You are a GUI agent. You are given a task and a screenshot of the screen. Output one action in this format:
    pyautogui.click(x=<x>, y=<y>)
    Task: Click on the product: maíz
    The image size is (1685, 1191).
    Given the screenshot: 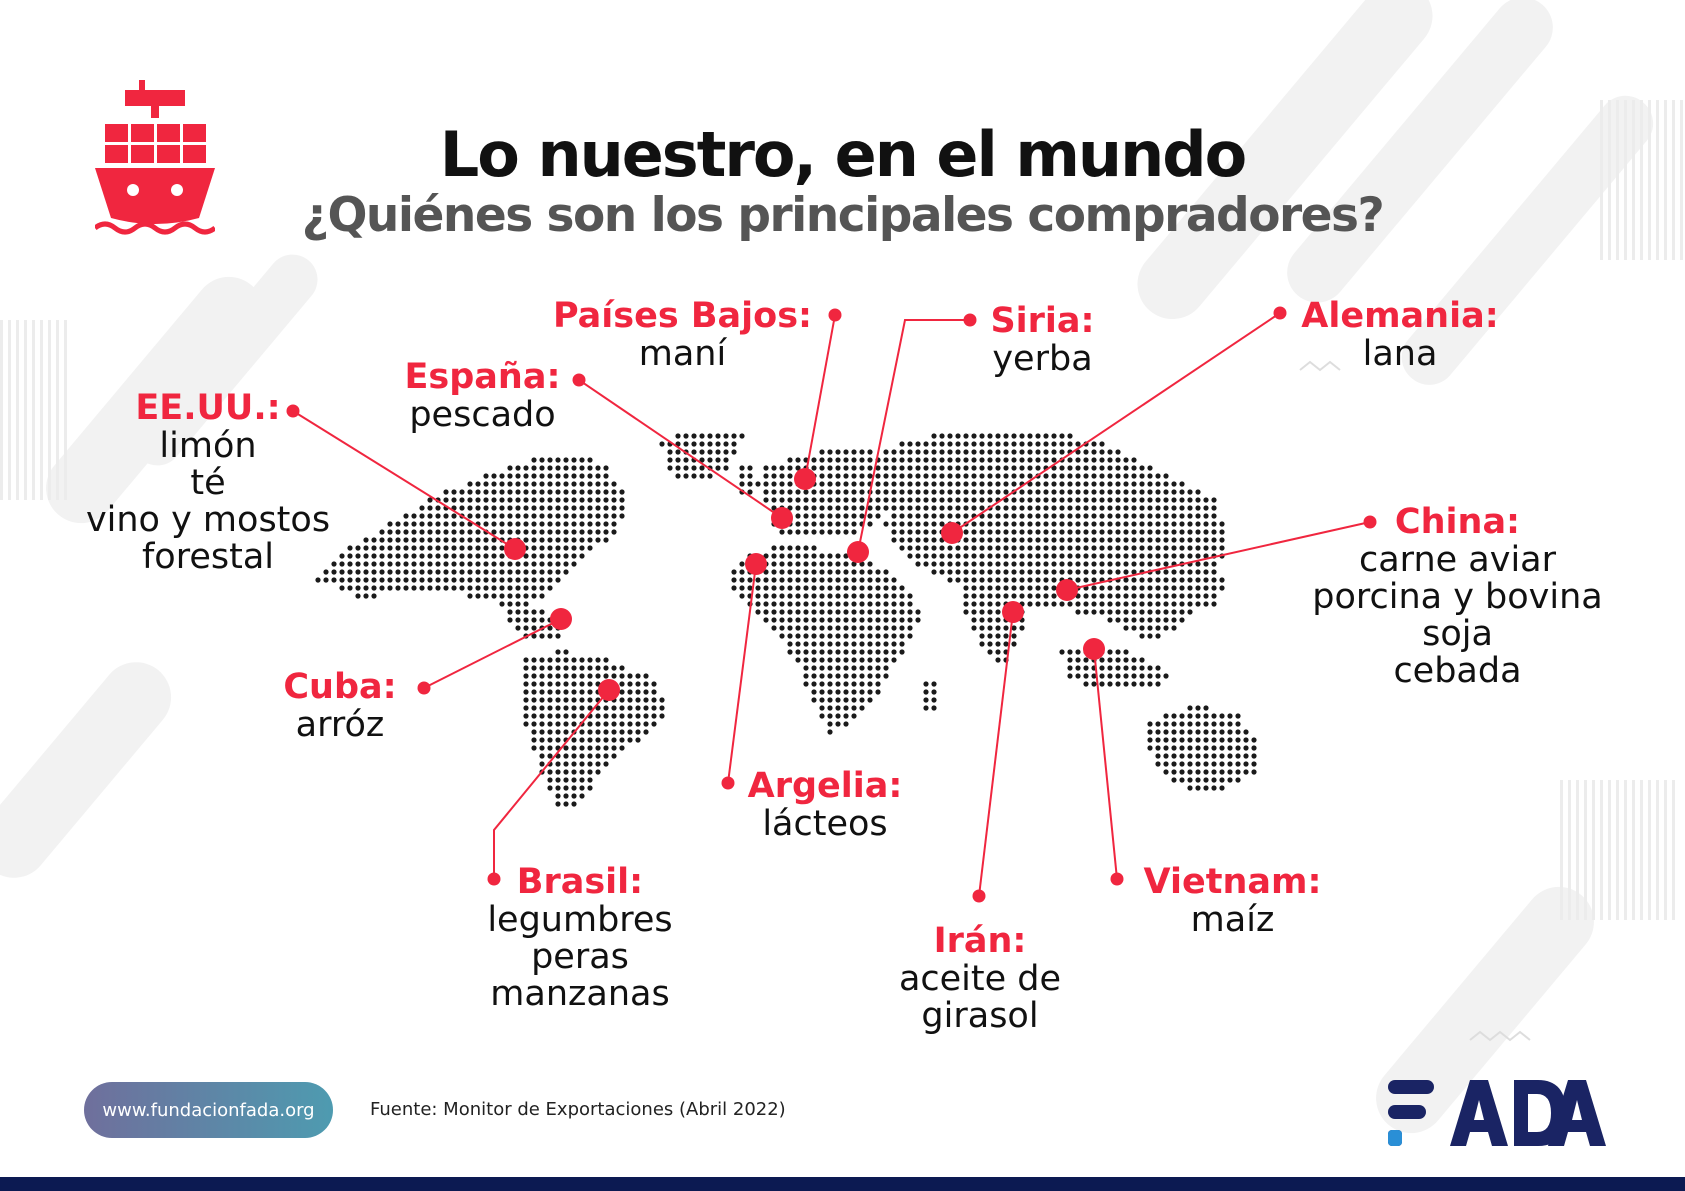 What is the action you would take?
    pyautogui.click(x=1232, y=920)
    